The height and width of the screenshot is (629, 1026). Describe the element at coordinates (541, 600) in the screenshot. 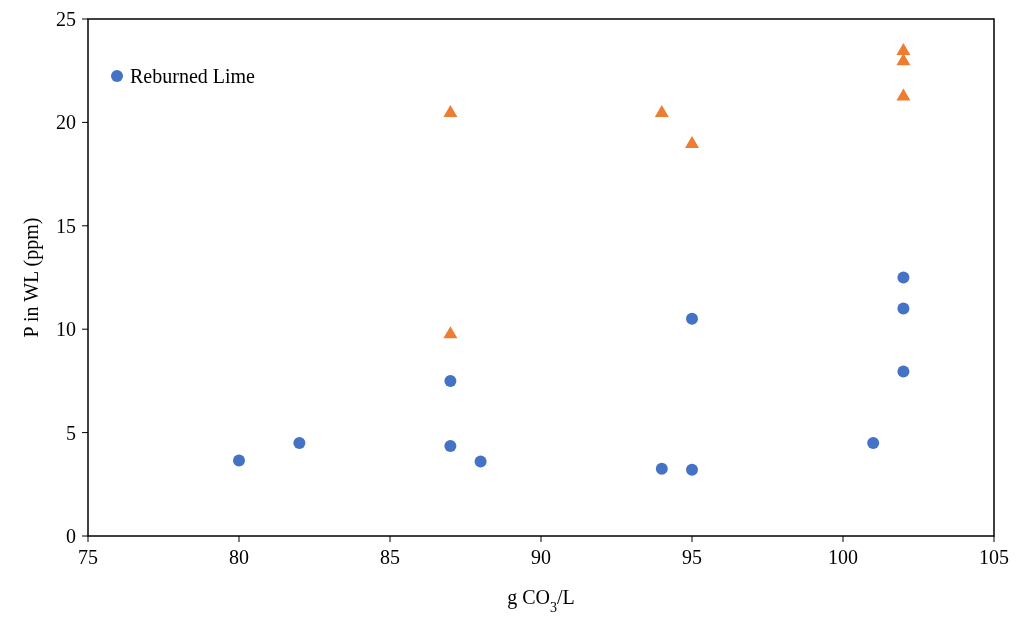

I see `x-axis-title: g CO$_{3}$/L` at that location.